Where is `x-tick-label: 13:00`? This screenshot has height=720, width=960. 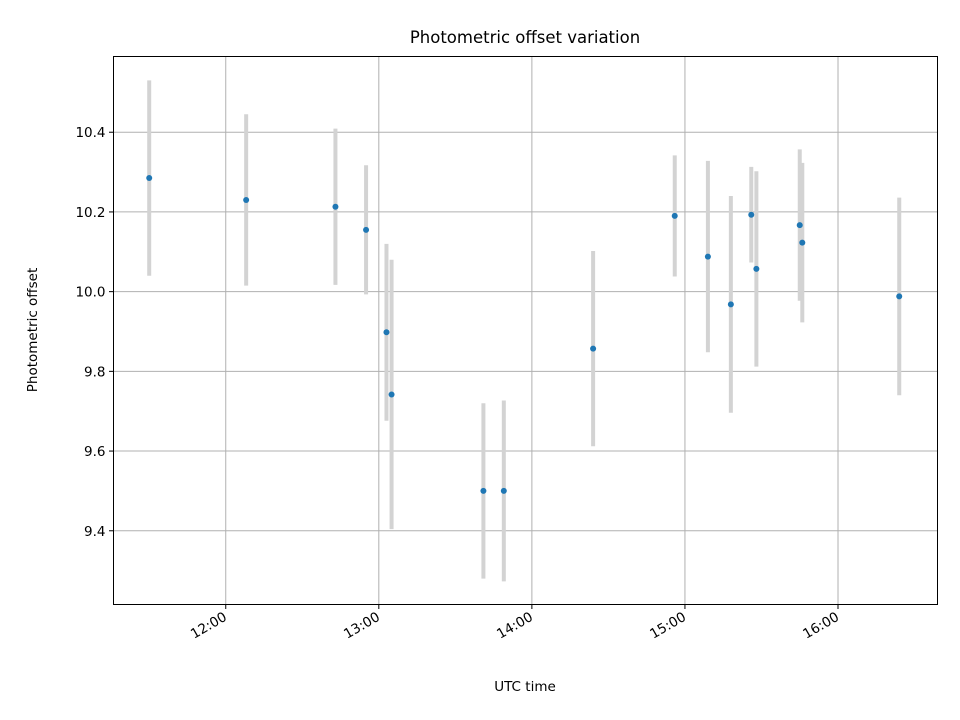
x-tick-label: 13:00 is located at coordinates (362, 625).